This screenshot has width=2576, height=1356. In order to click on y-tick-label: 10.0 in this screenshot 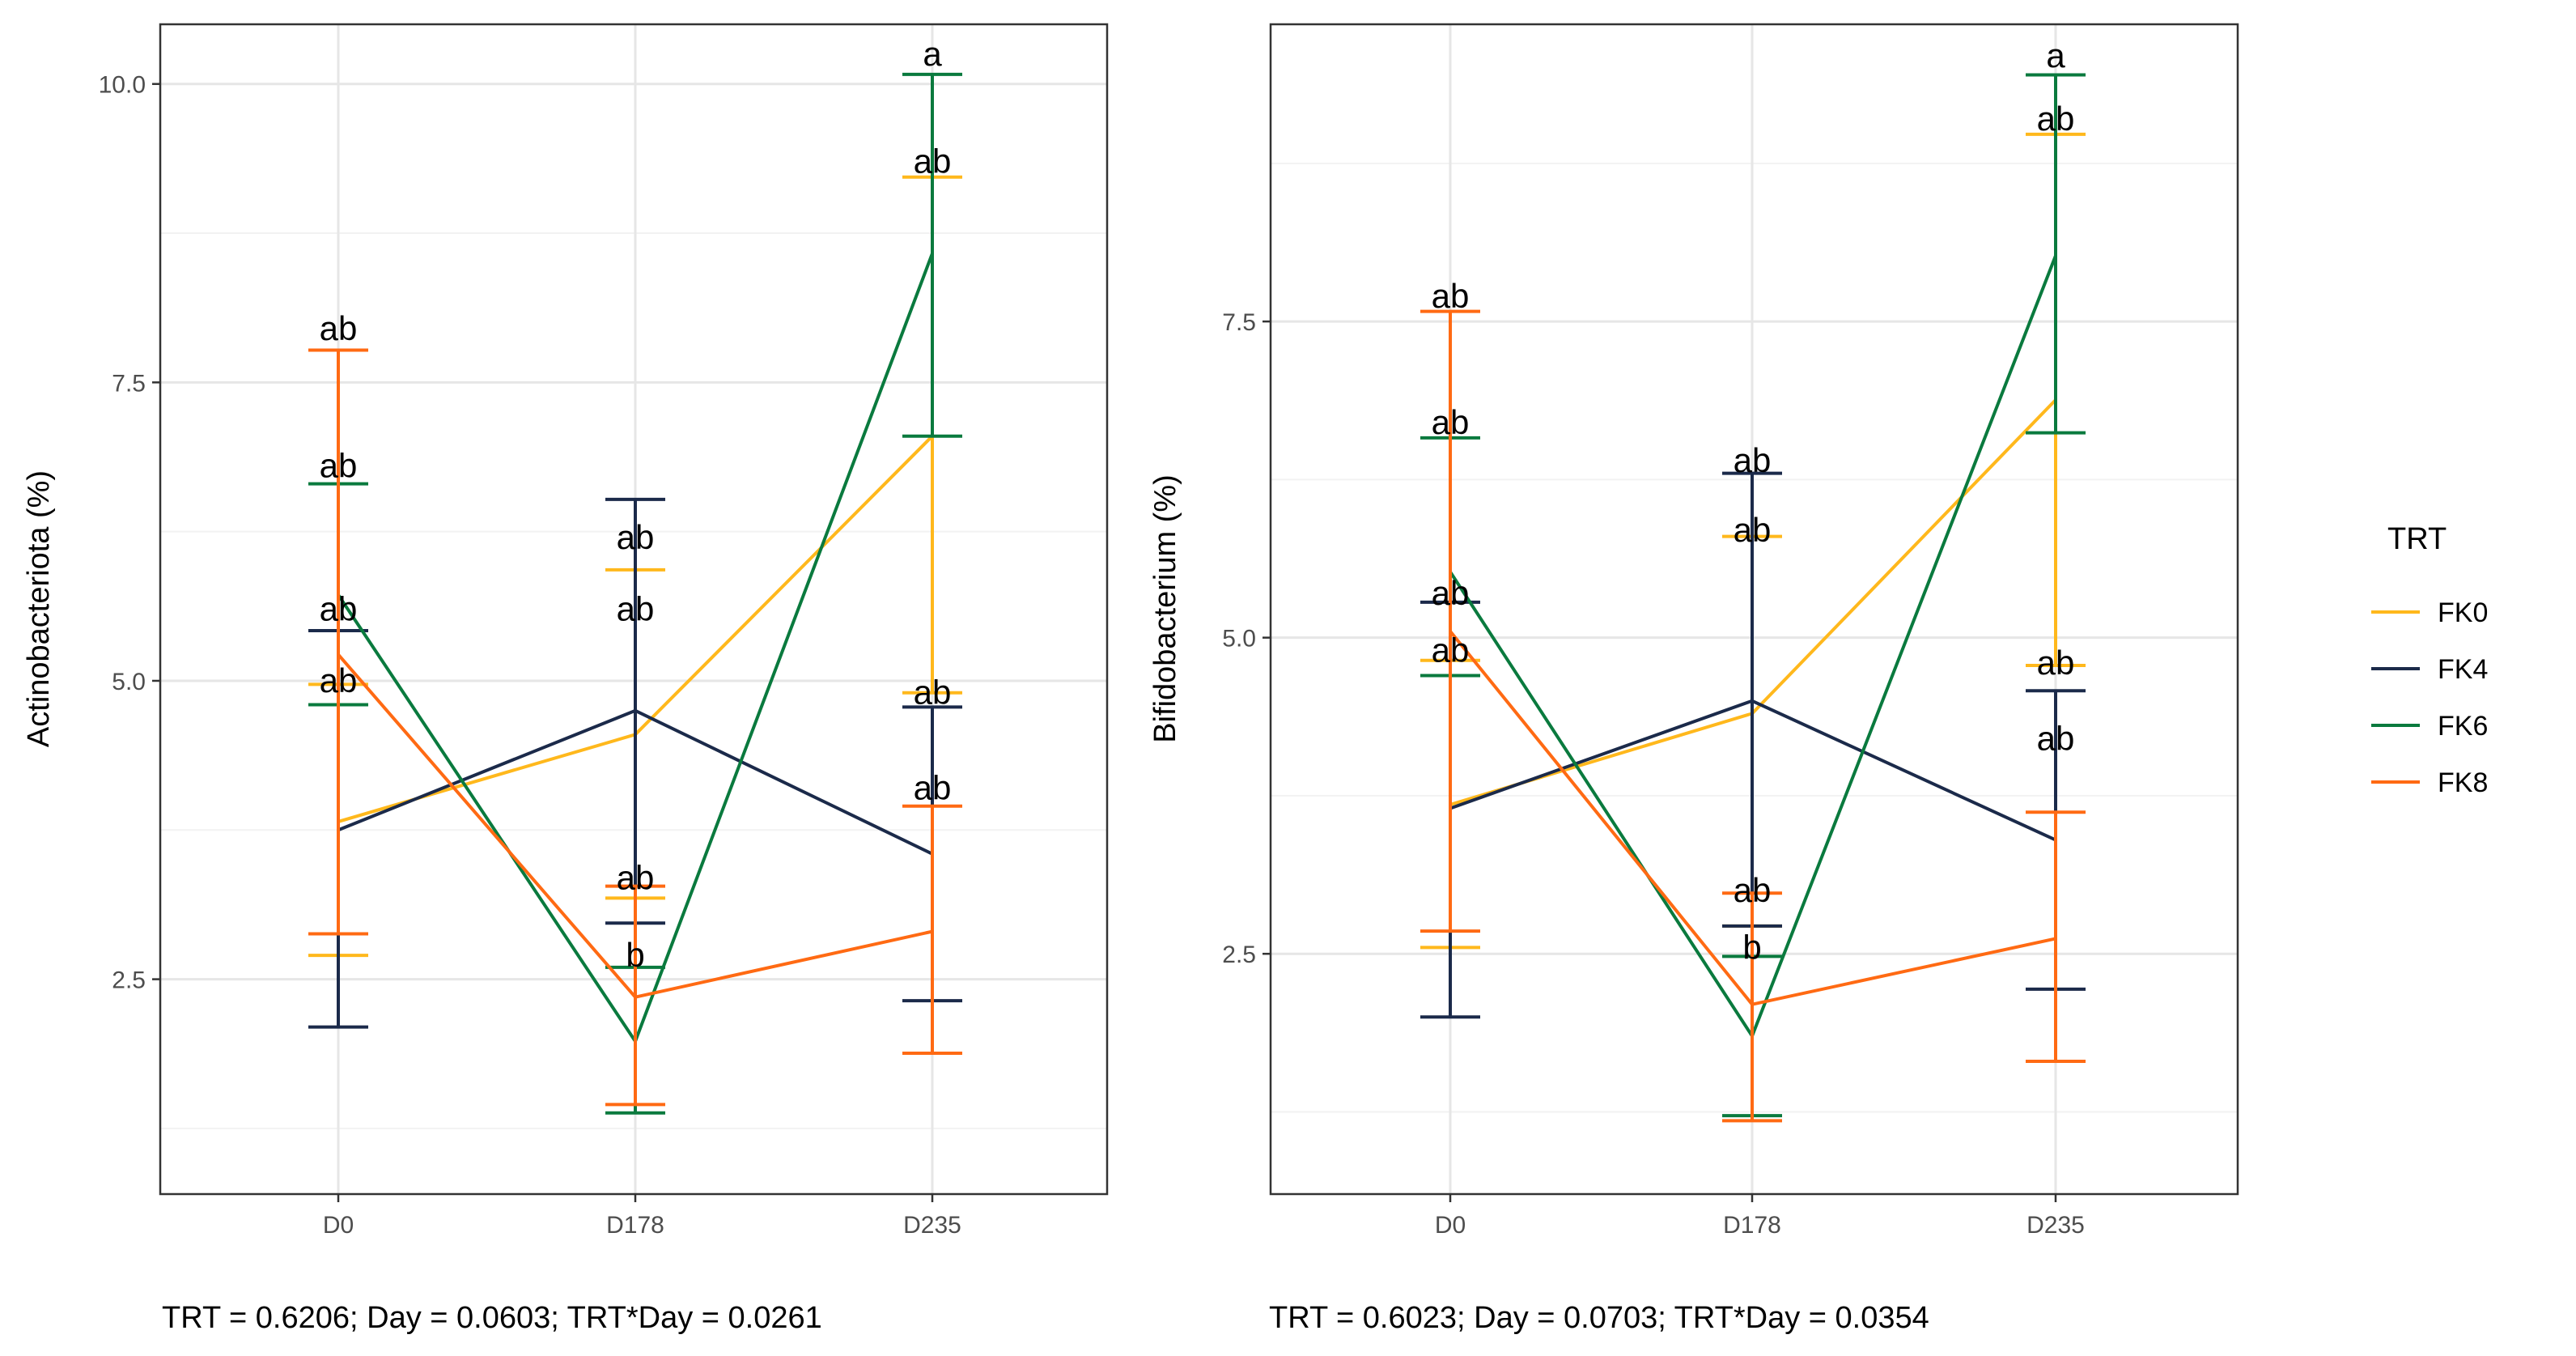, I will do `click(122, 85)`.